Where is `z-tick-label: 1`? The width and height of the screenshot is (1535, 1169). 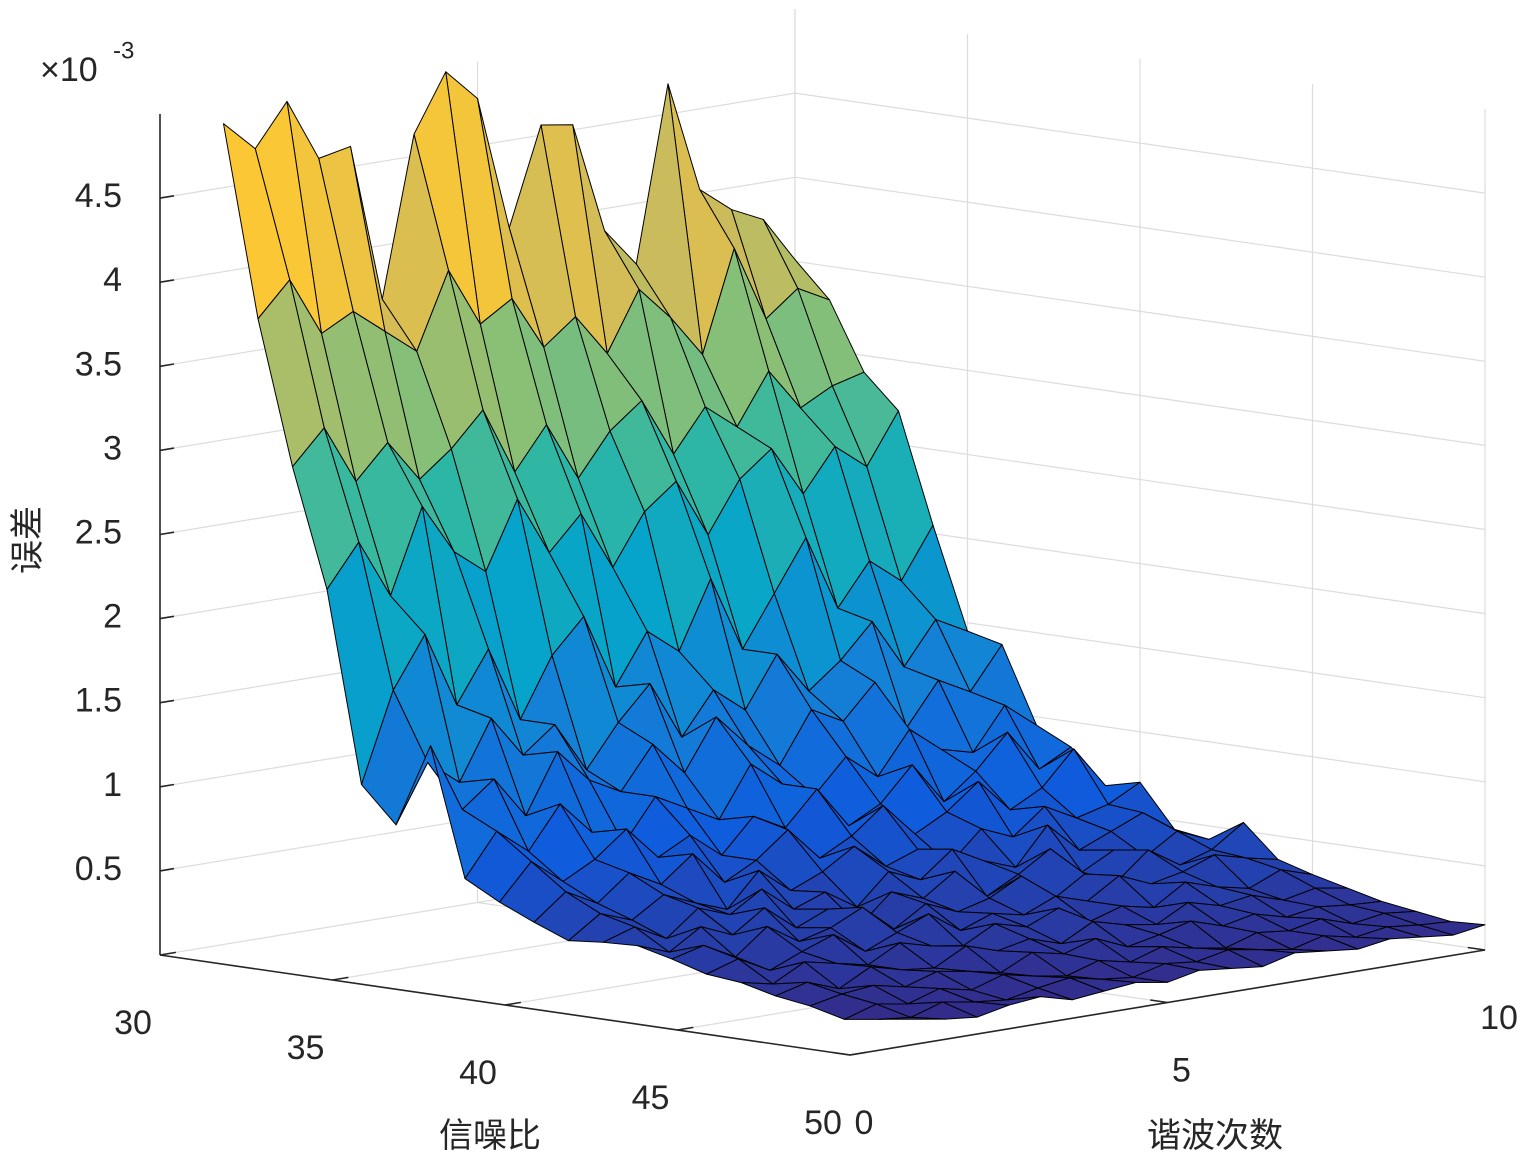
z-tick-label: 1 is located at coordinates (112, 785).